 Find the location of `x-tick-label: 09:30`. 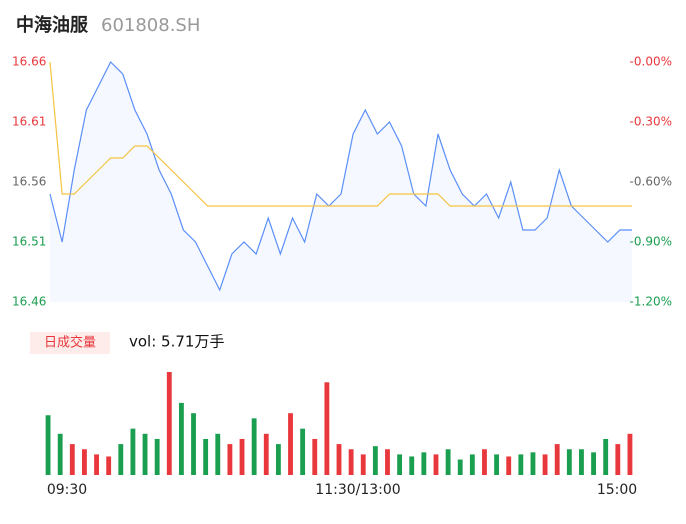

x-tick-label: 09:30 is located at coordinates (67, 490).